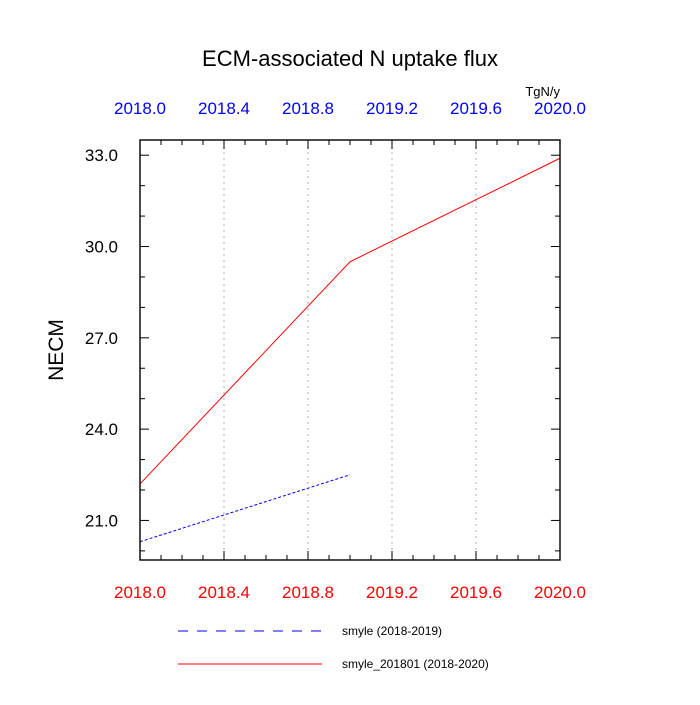  Describe the element at coordinates (101, 247) in the screenshot. I see `y-tick-label: 30.0` at that location.